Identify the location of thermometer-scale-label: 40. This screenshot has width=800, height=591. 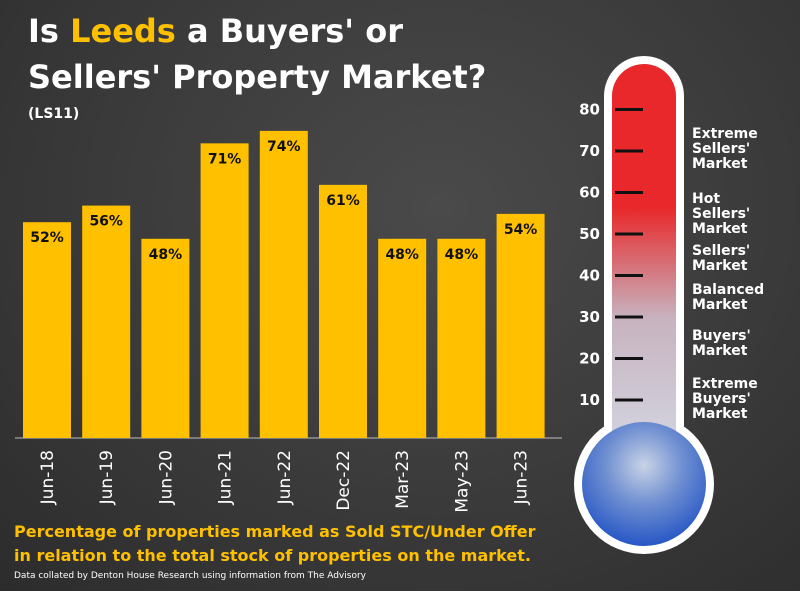
(589, 276).